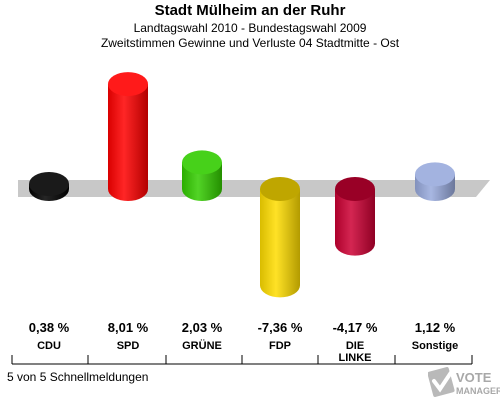 This screenshot has width=500, height=400. What do you see at coordinates (78, 377) in the screenshot?
I see `reporting-status-note: 5 von 5 Schnellmeldungen` at bounding box center [78, 377].